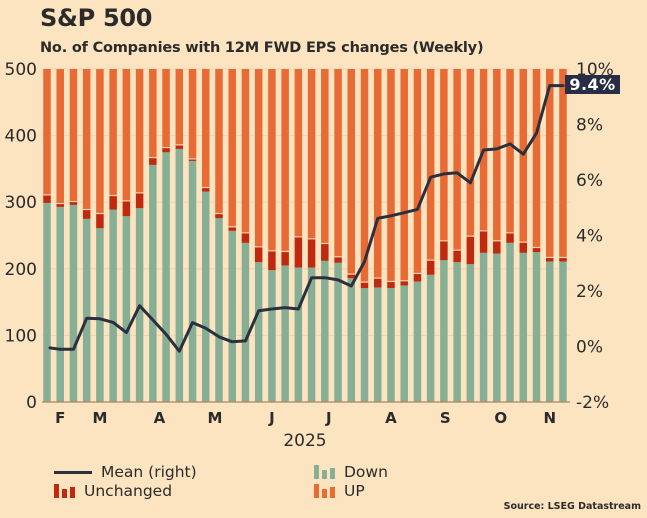  Describe the element at coordinates (445, 418) in the screenshot. I see `month-tick-label: S` at that location.